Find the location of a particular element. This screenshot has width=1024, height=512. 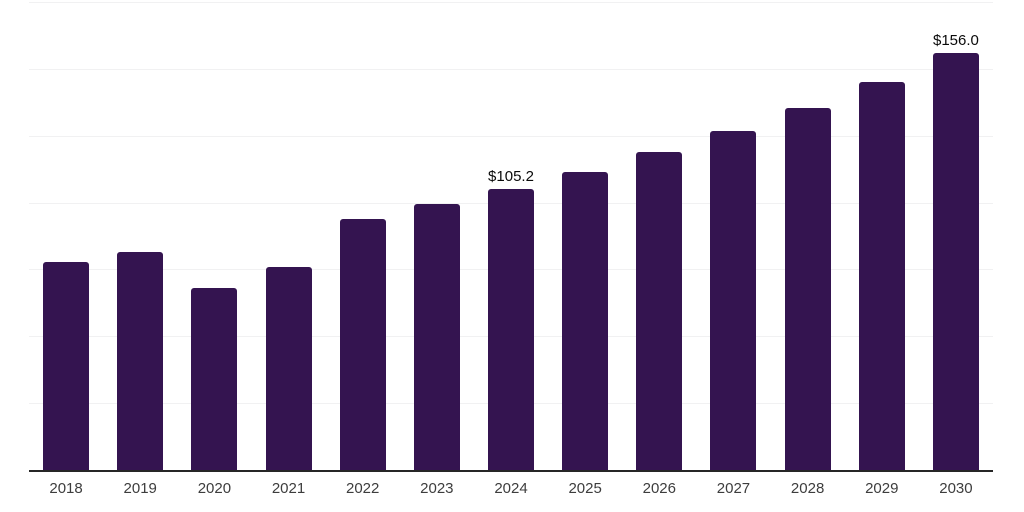

bar-2024 is located at coordinates (511, 329).